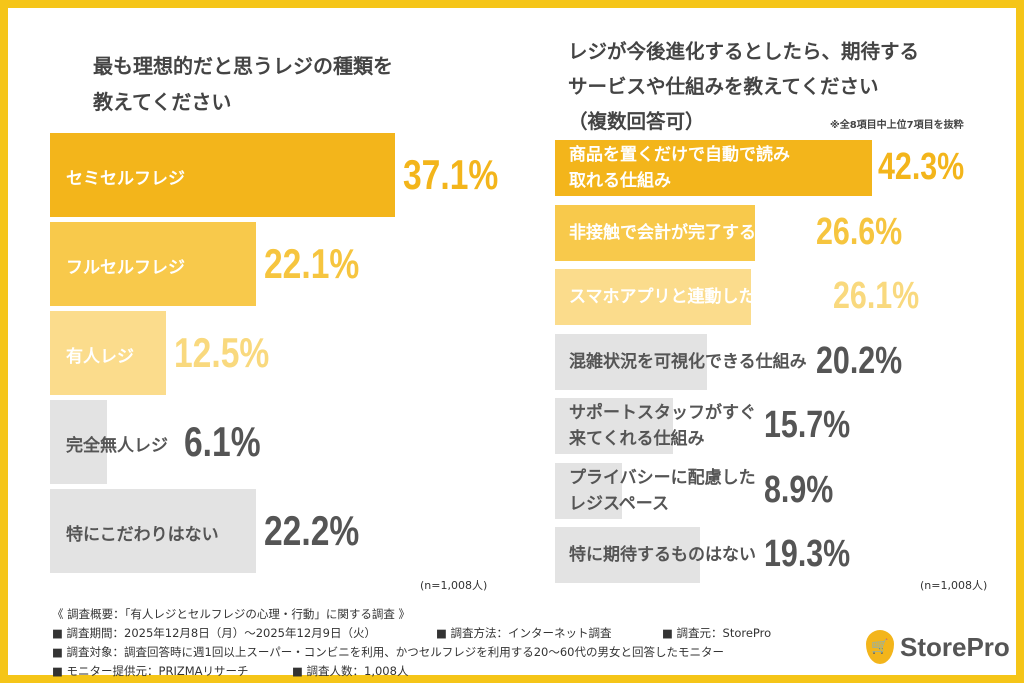 The height and width of the screenshot is (683, 1024). Describe the element at coordinates (955, 646) in the screenshot. I see `logo-text: StorePro` at that location.